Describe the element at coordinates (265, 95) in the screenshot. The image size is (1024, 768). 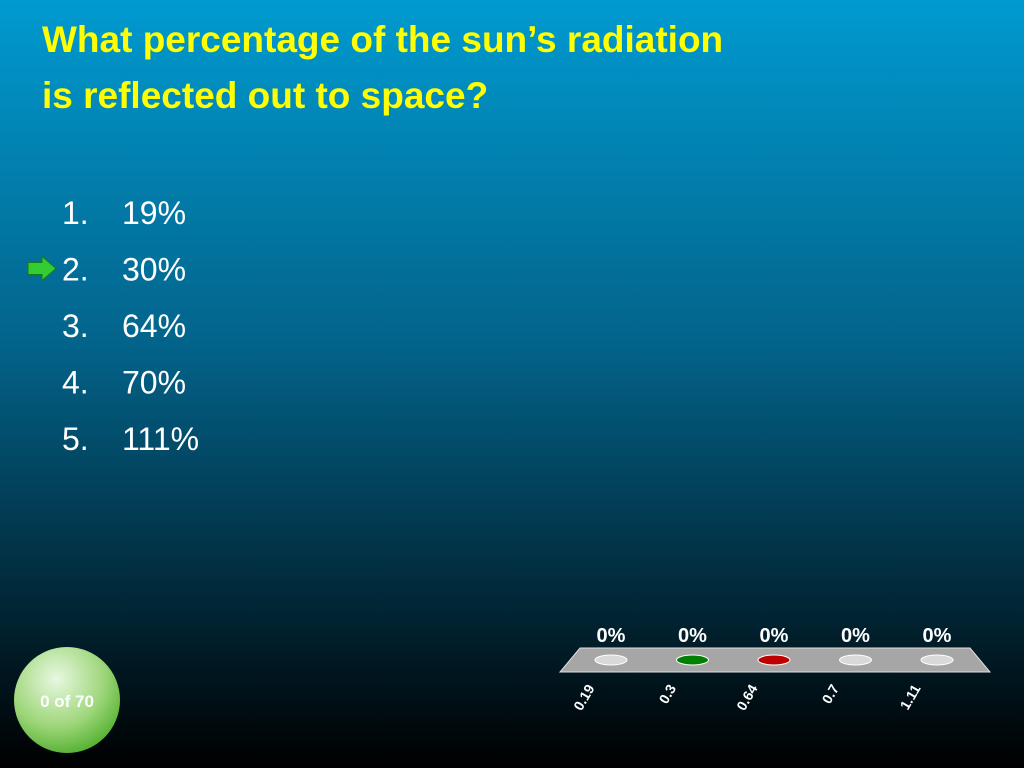
I see `title-line: is reflected out to space?` at that location.